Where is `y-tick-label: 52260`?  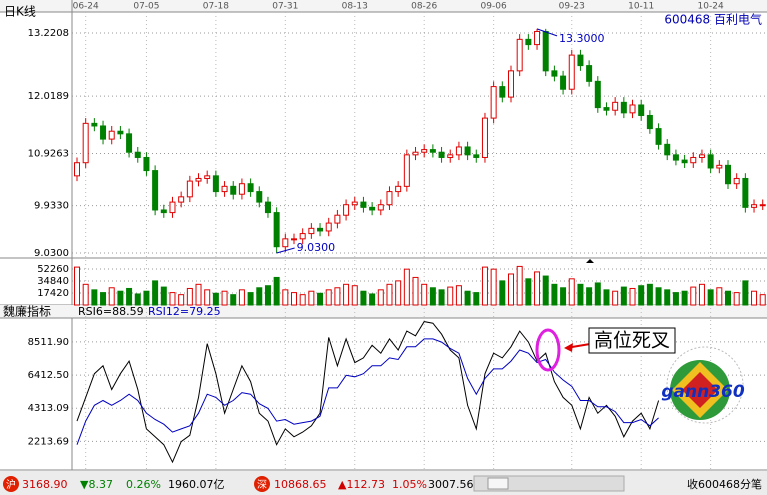 y-tick-label: 52260 is located at coordinates (53, 269).